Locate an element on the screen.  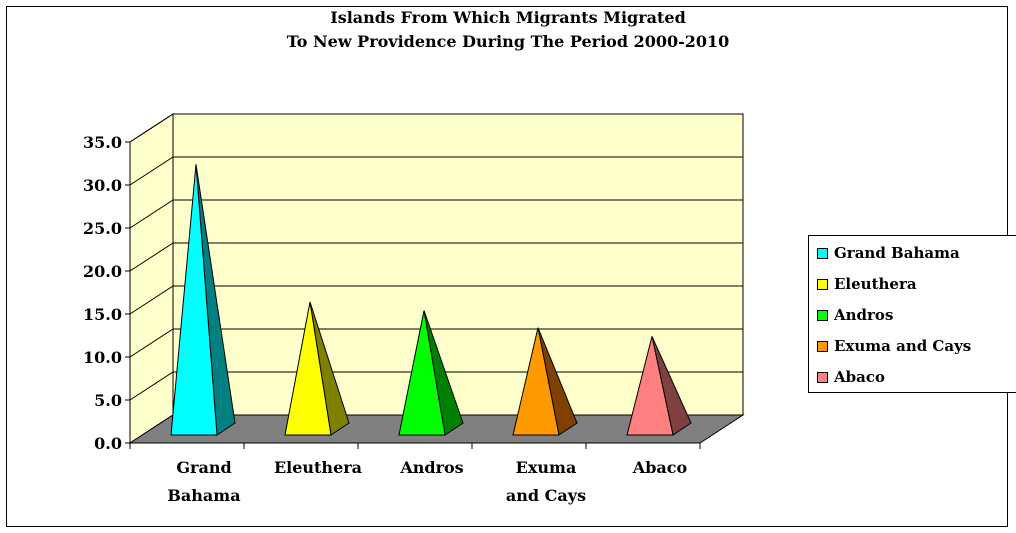
pyramid-exuma-and-cays is located at coordinates (536, 381).